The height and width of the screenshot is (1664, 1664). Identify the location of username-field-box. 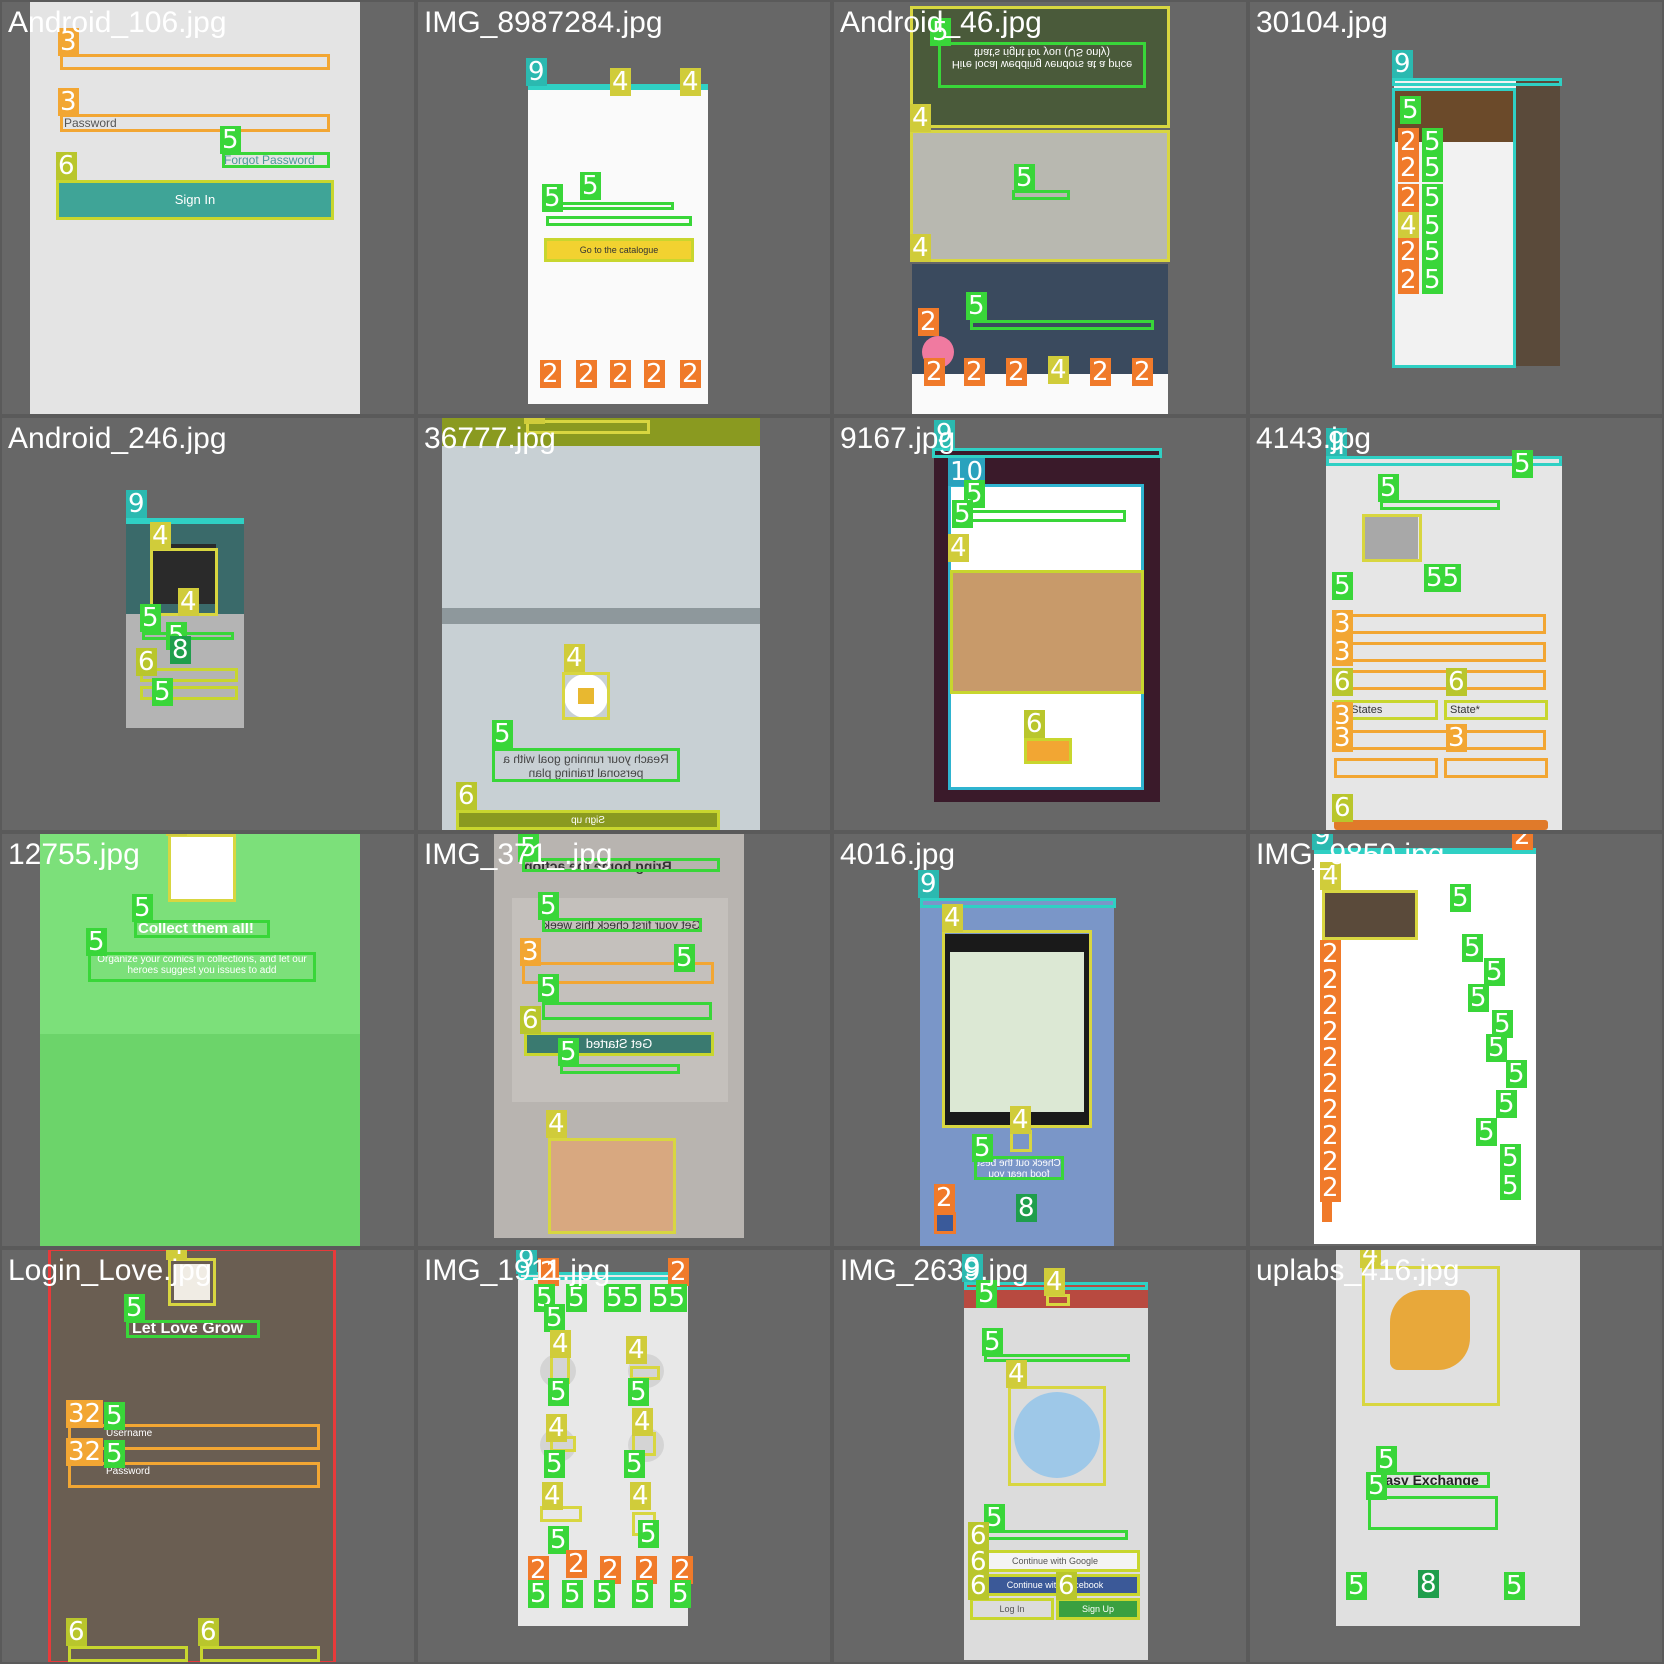
(194, 1437).